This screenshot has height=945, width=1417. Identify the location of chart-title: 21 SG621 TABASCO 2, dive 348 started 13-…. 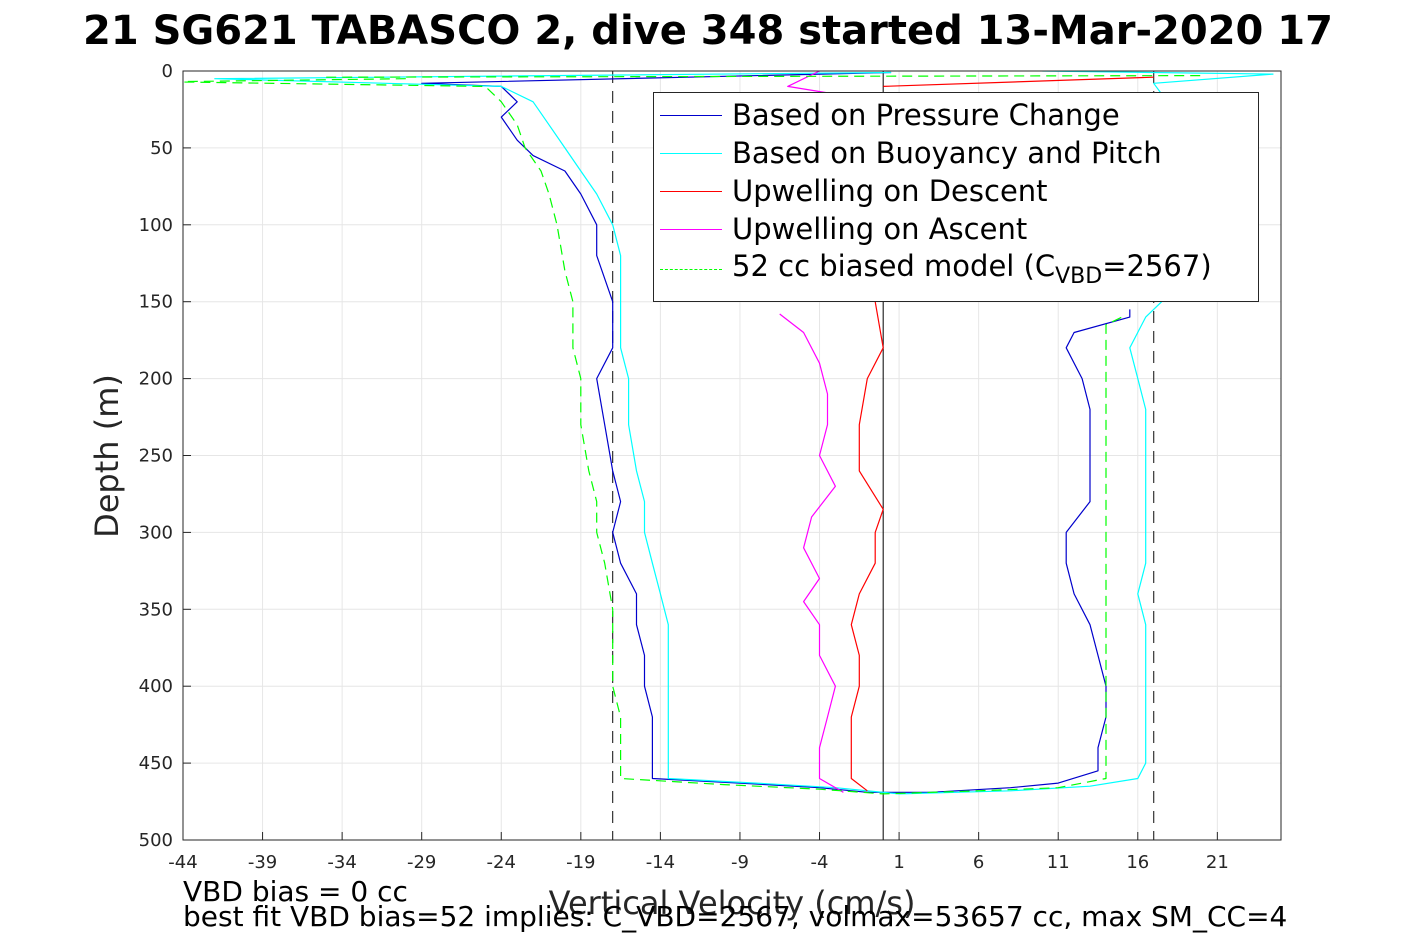
(708, 31).